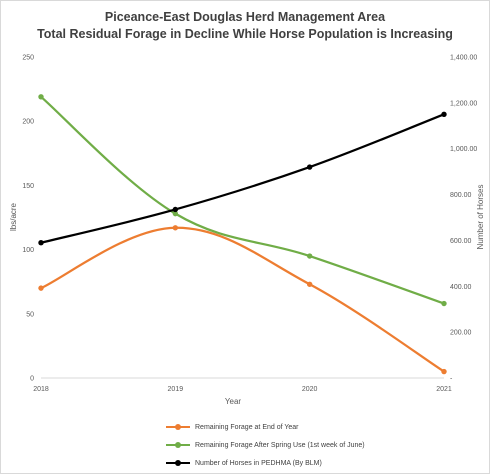  Describe the element at coordinates (444, 389) in the screenshot. I see `x-tick-label: 2021` at that location.